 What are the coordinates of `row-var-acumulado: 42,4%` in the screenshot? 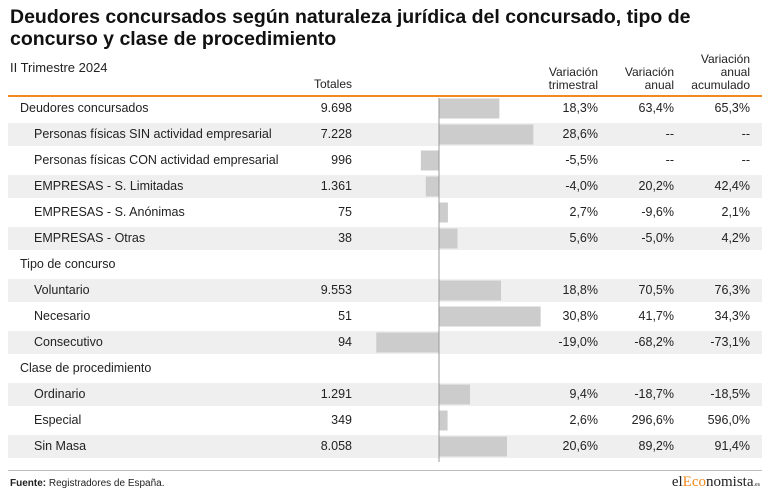 It's located at (732, 186).